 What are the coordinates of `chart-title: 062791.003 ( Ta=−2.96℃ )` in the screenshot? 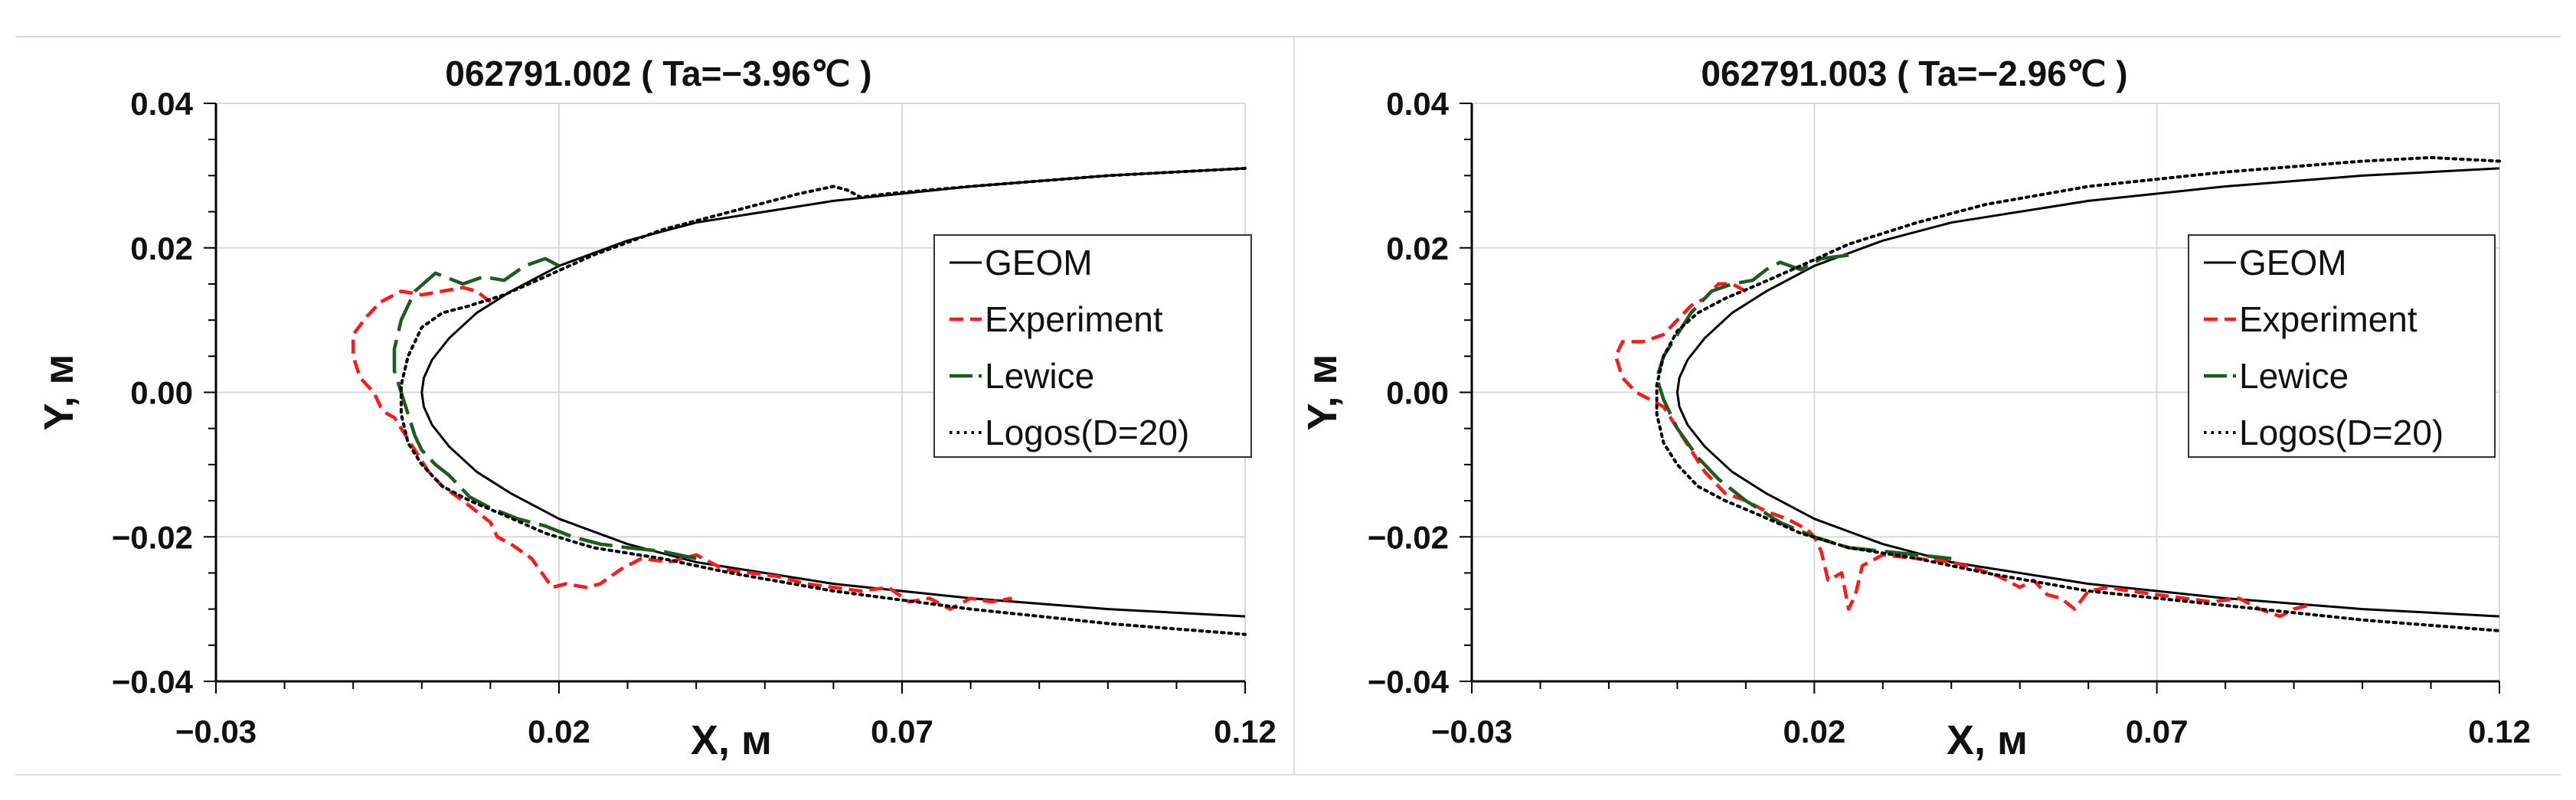 It's located at (1914, 73).